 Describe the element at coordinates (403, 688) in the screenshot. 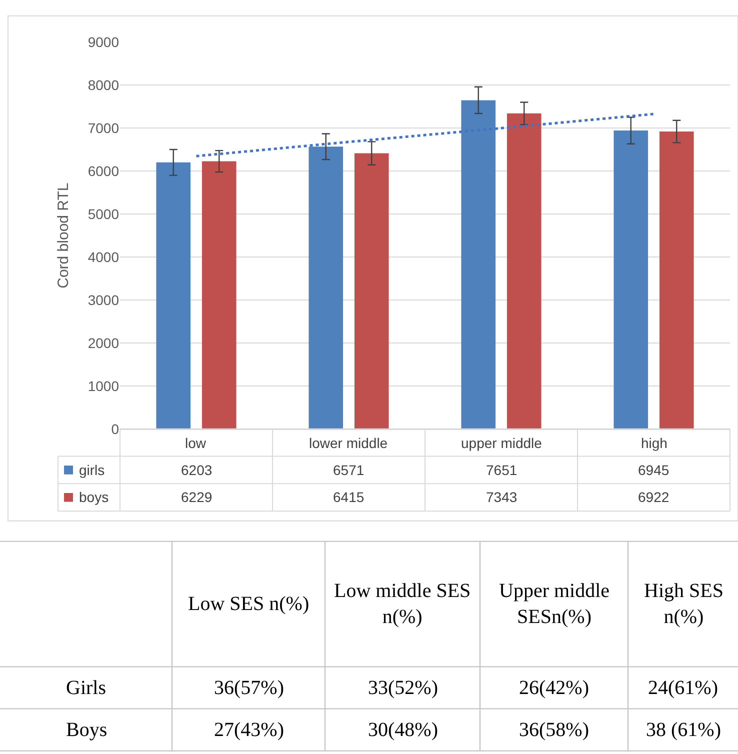

I see `text: 33(52%)` at that location.